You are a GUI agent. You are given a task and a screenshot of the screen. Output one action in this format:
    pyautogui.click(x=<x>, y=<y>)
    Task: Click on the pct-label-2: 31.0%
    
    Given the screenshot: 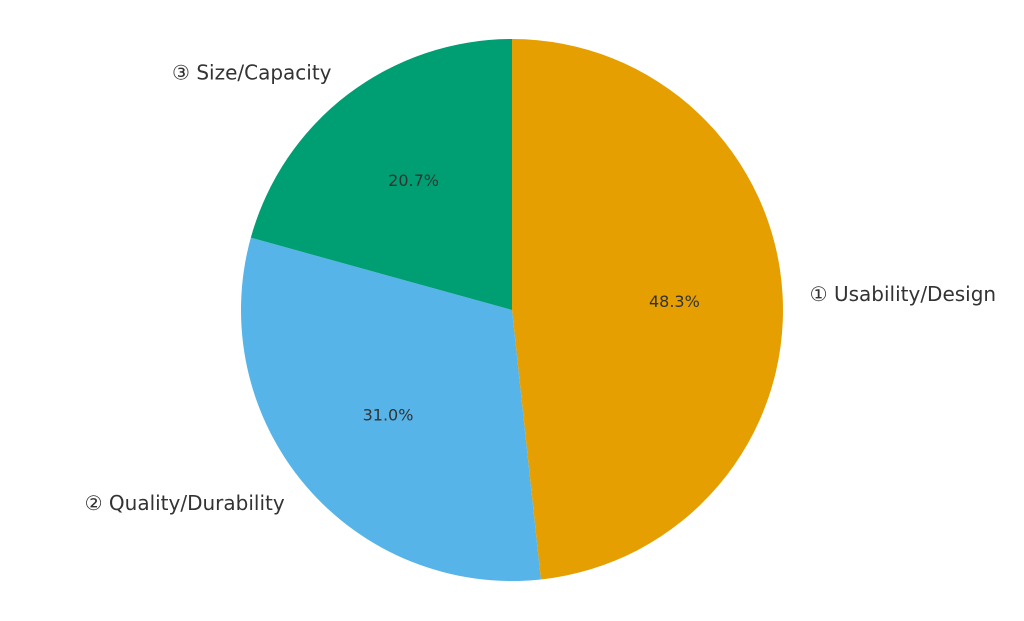 What is the action you would take?
    pyautogui.click(x=388, y=415)
    